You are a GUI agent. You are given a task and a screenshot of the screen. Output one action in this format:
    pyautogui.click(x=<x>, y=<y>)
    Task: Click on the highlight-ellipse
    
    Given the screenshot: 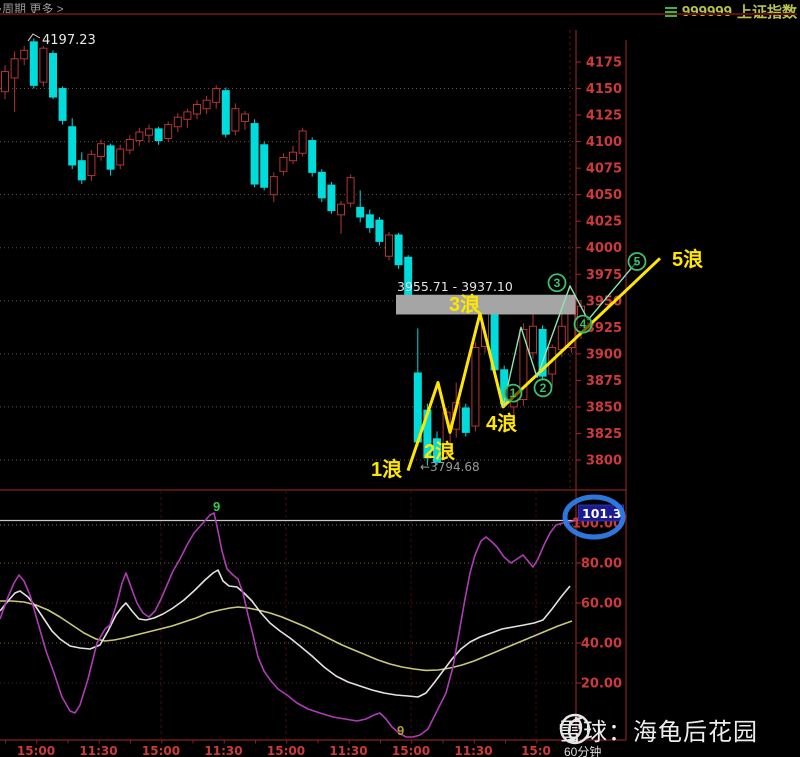 What is the action you would take?
    pyautogui.click(x=594, y=517)
    